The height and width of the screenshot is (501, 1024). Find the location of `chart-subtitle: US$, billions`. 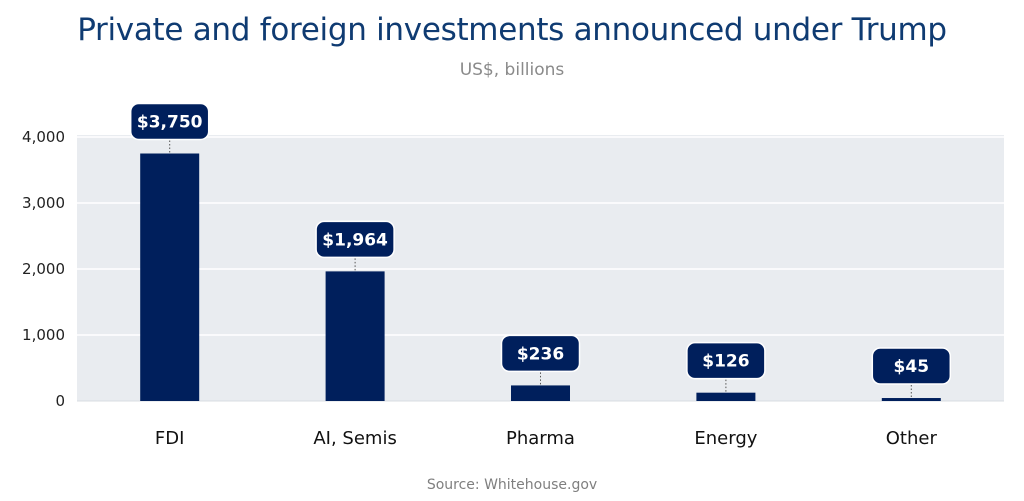

chart-subtitle: US$, billions is located at coordinates (512, 70).